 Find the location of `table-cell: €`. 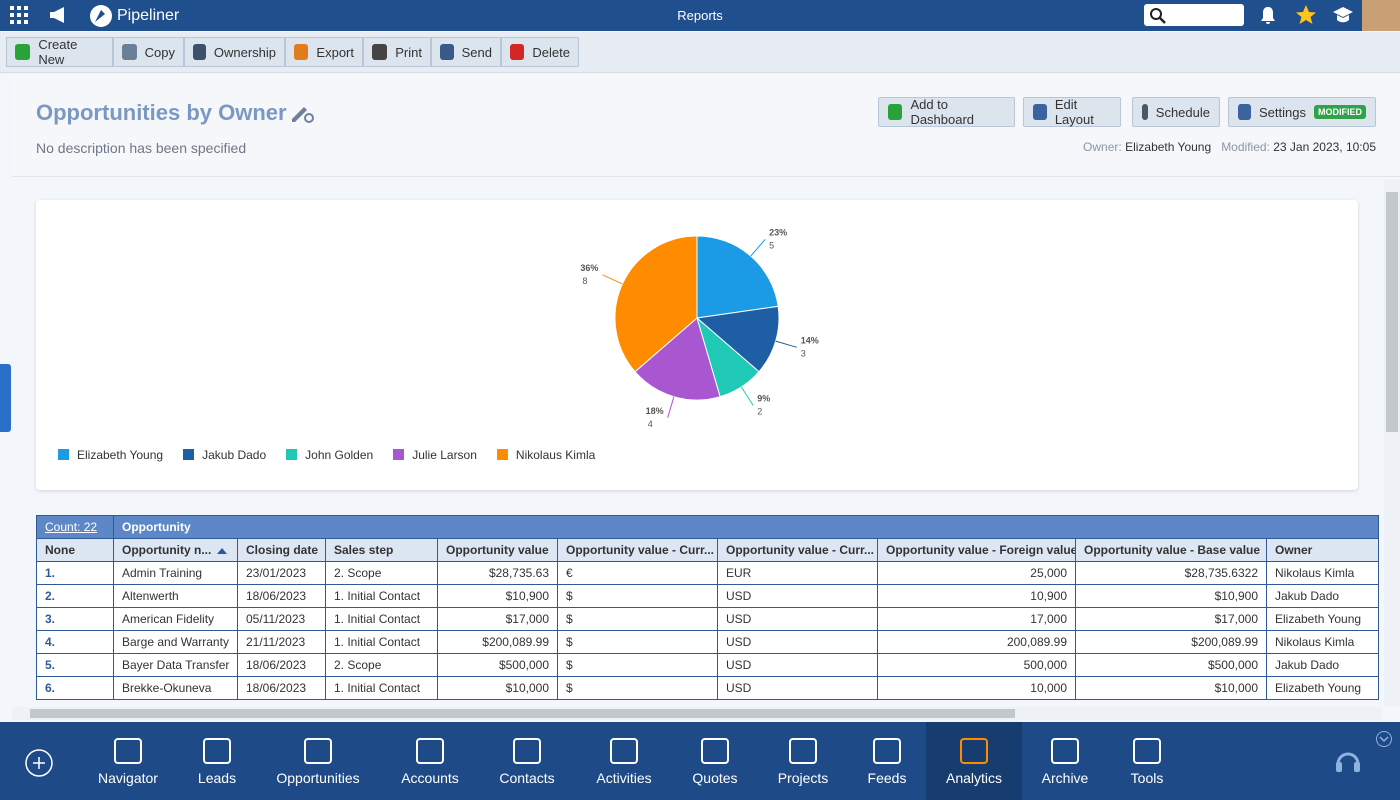

table-cell: € is located at coordinates (637, 573).